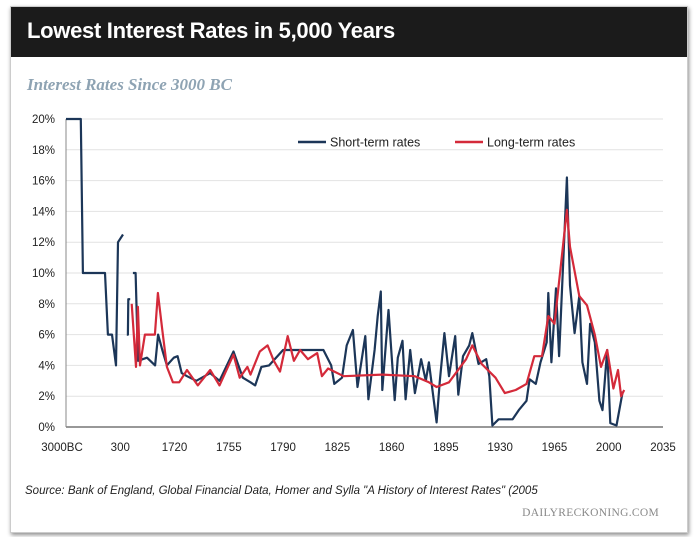  Describe the element at coordinates (46, 366) in the screenshot. I see `y-tick-label: 4%` at that location.